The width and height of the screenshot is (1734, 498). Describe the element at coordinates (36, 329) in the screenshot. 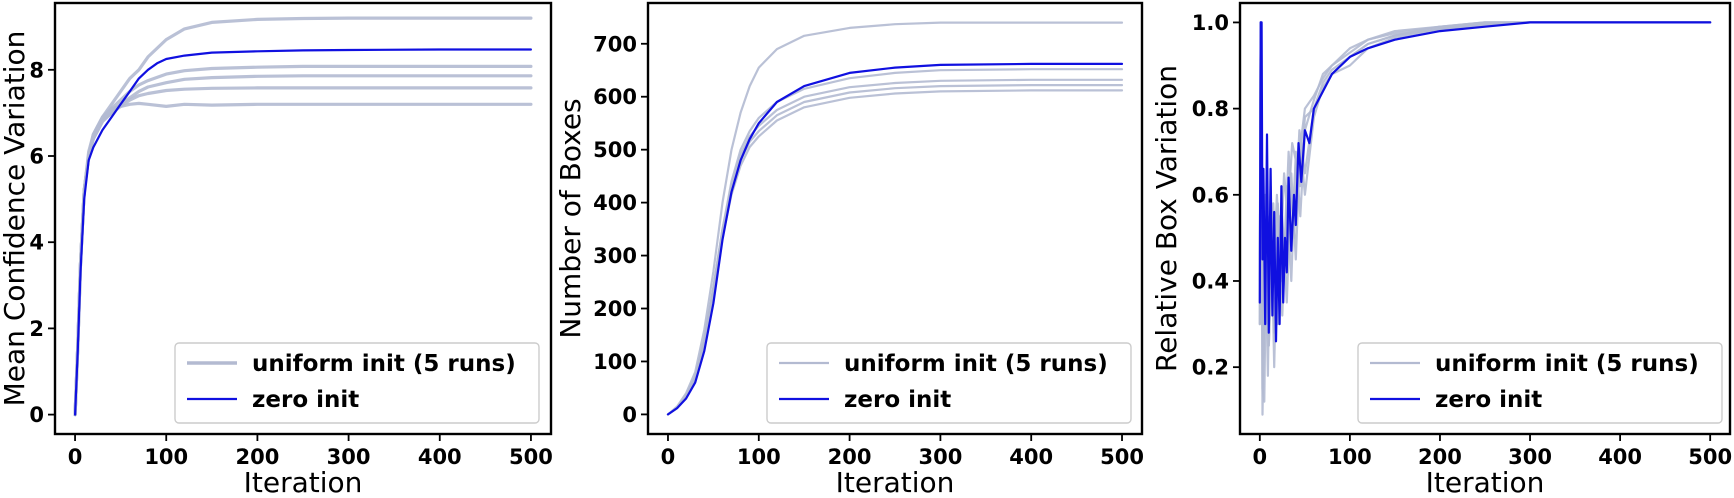

I see `y-tick-label: 2` at that location.